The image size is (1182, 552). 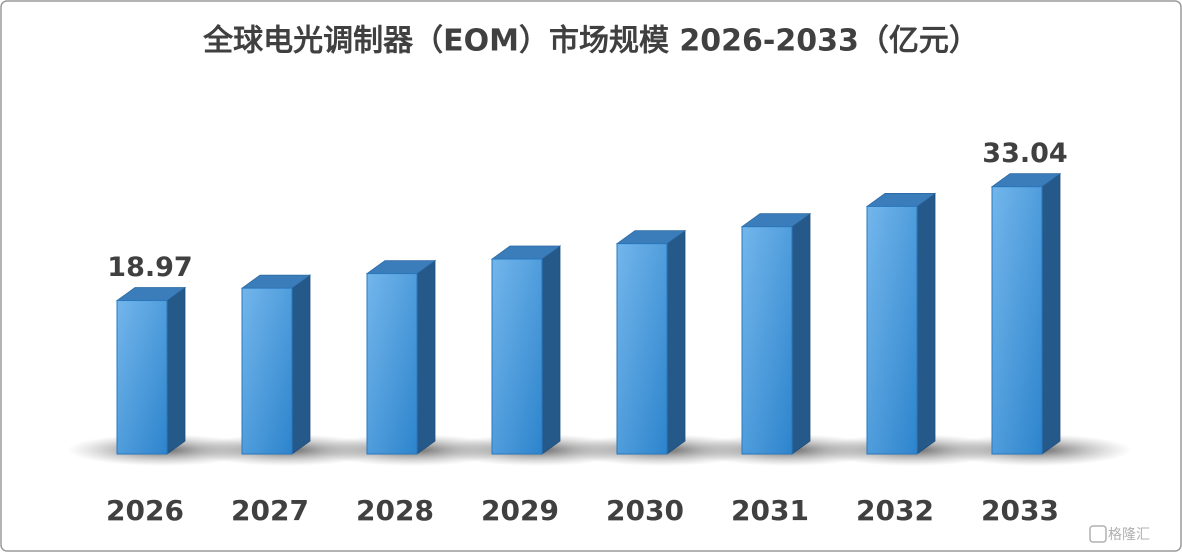 What do you see at coordinates (1020, 510) in the screenshot?
I see `x-tick-label: 2033` at bounding box center [1020, 510].